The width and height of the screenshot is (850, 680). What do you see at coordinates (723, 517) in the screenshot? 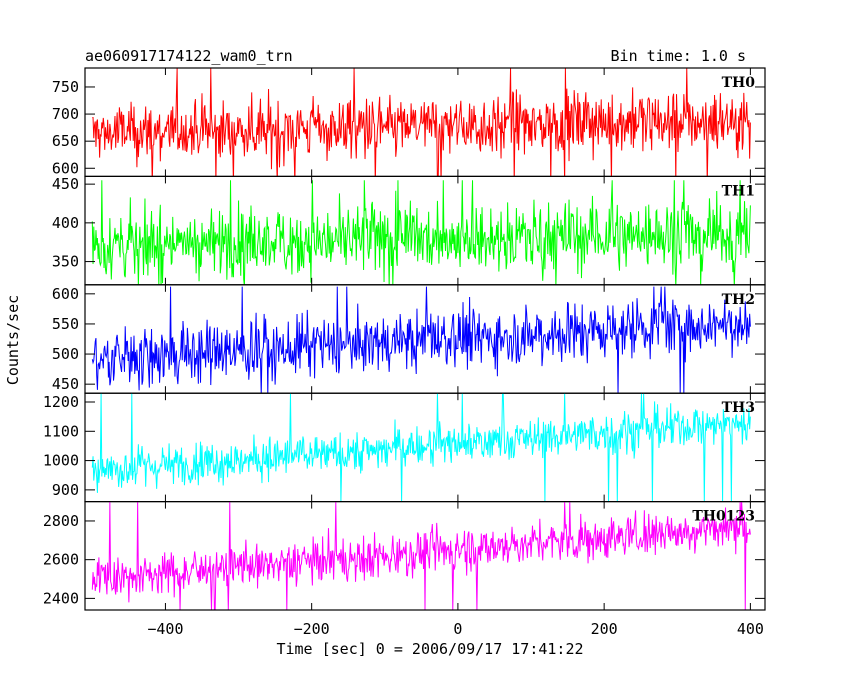
I see `panel-label-th0123: TH0123` at bounding box center [723, 517].